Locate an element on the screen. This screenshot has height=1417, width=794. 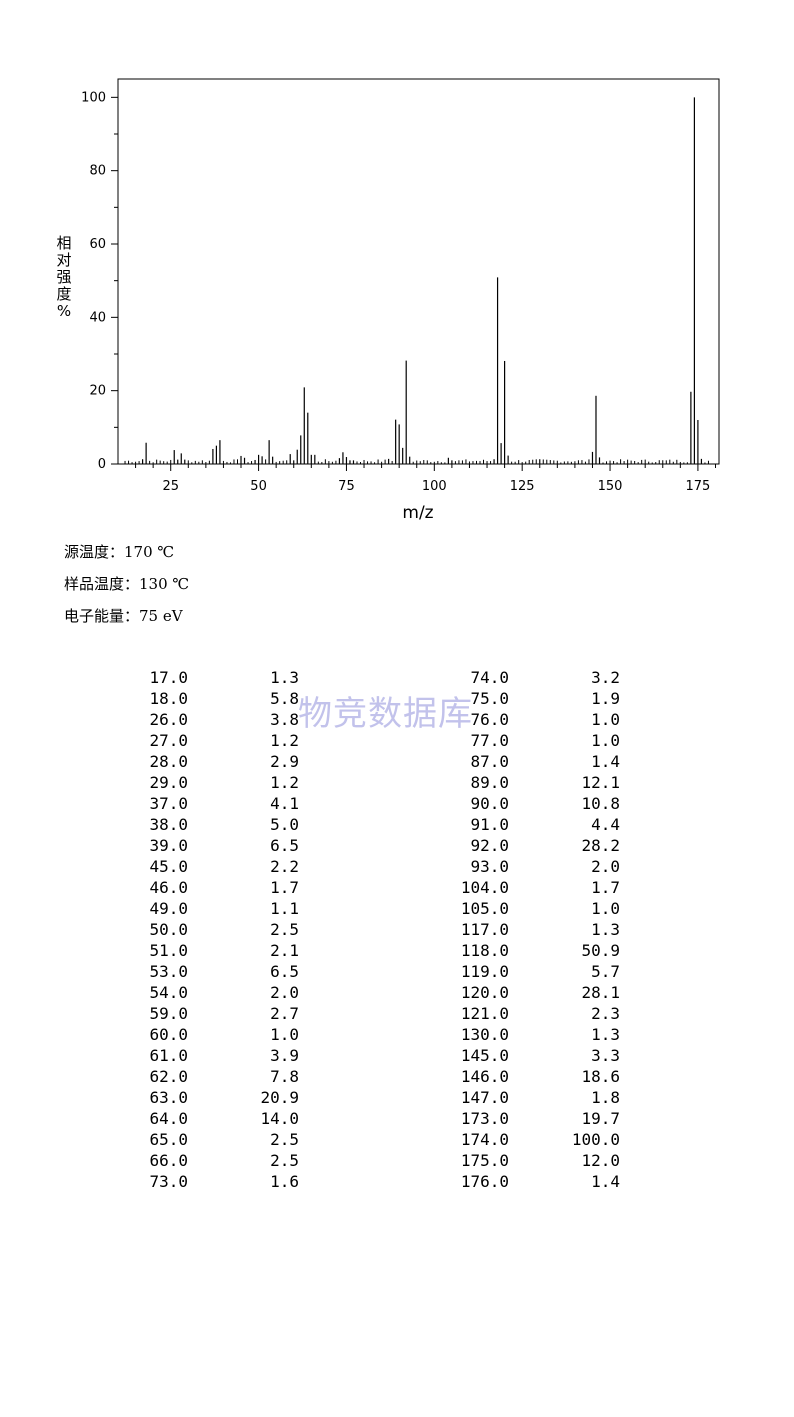
peak-intensity: 18.6 is located at coordinates (600, 1076).